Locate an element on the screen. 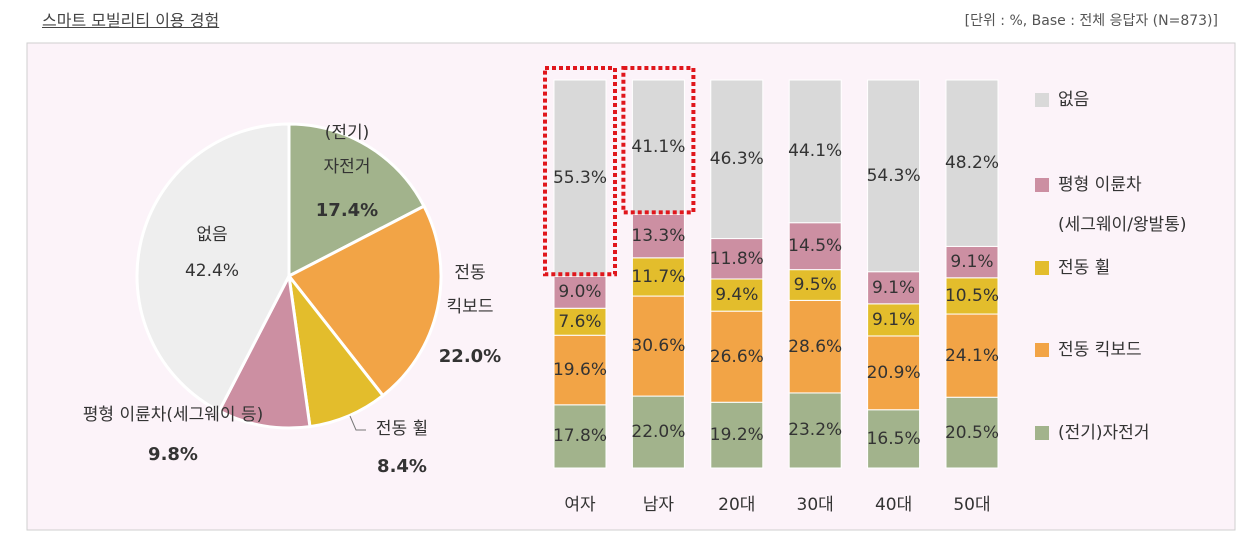  bar-value-label: 16.5% is located at coordinates (893, 438).